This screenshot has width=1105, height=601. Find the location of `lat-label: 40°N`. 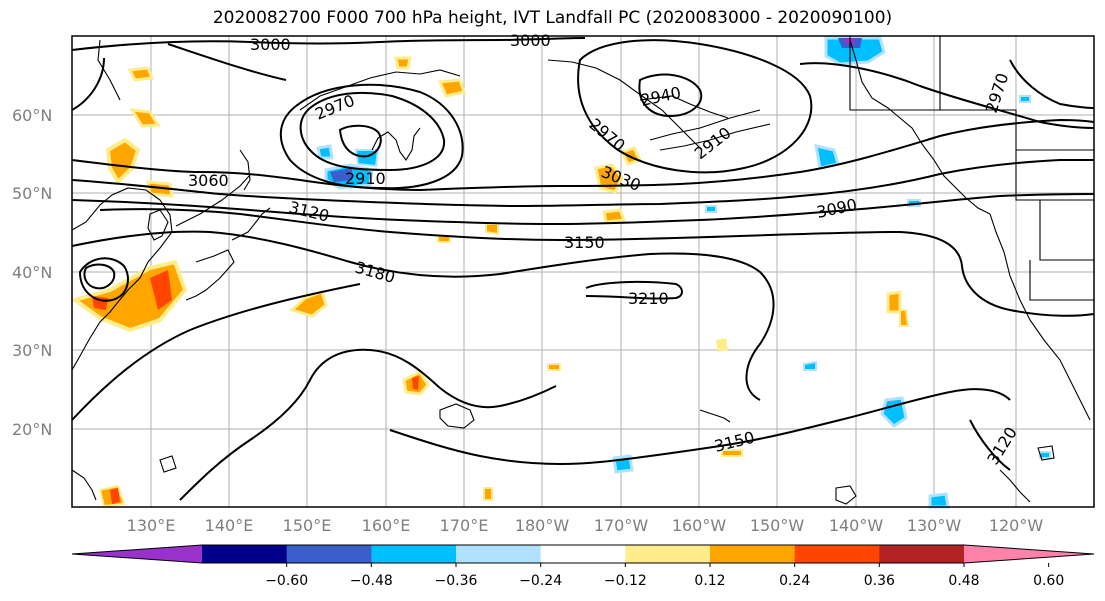

lat-label: 40°N is located at coordinates (32, 272).